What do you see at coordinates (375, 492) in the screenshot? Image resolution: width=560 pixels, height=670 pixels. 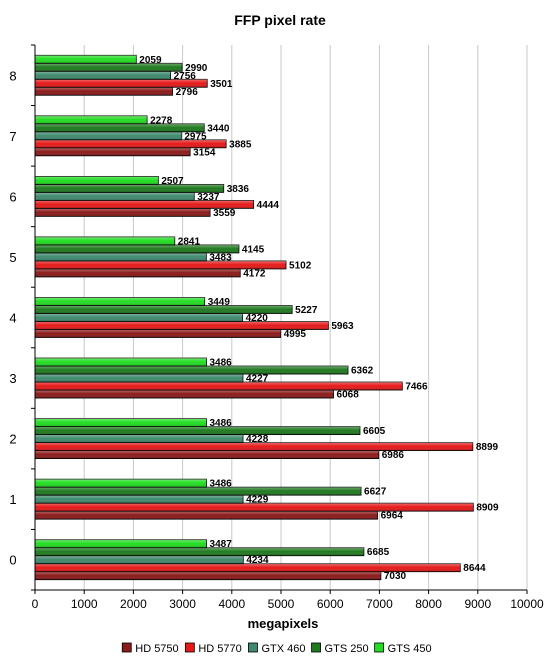 I see `data-label: 6627` at bounding box center [375, 492].